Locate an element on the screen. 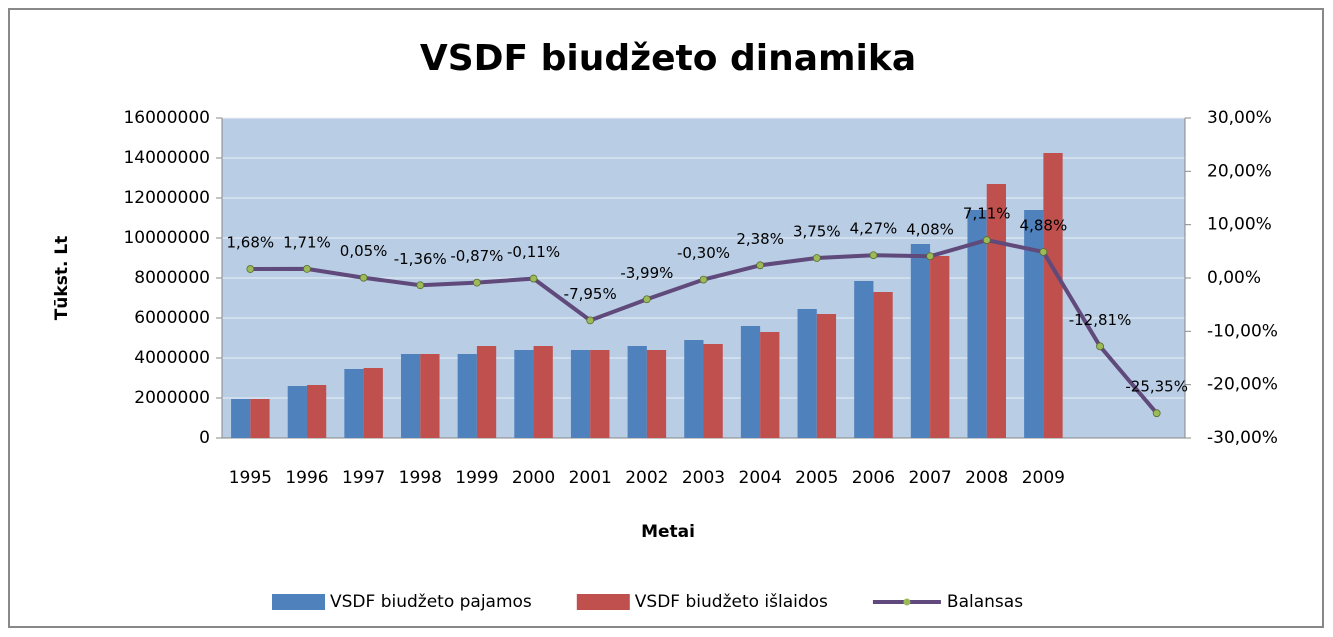 The height and width of the screenshot is (637, 1333). data-label: 1,68% is located at coordinates (250, 243).